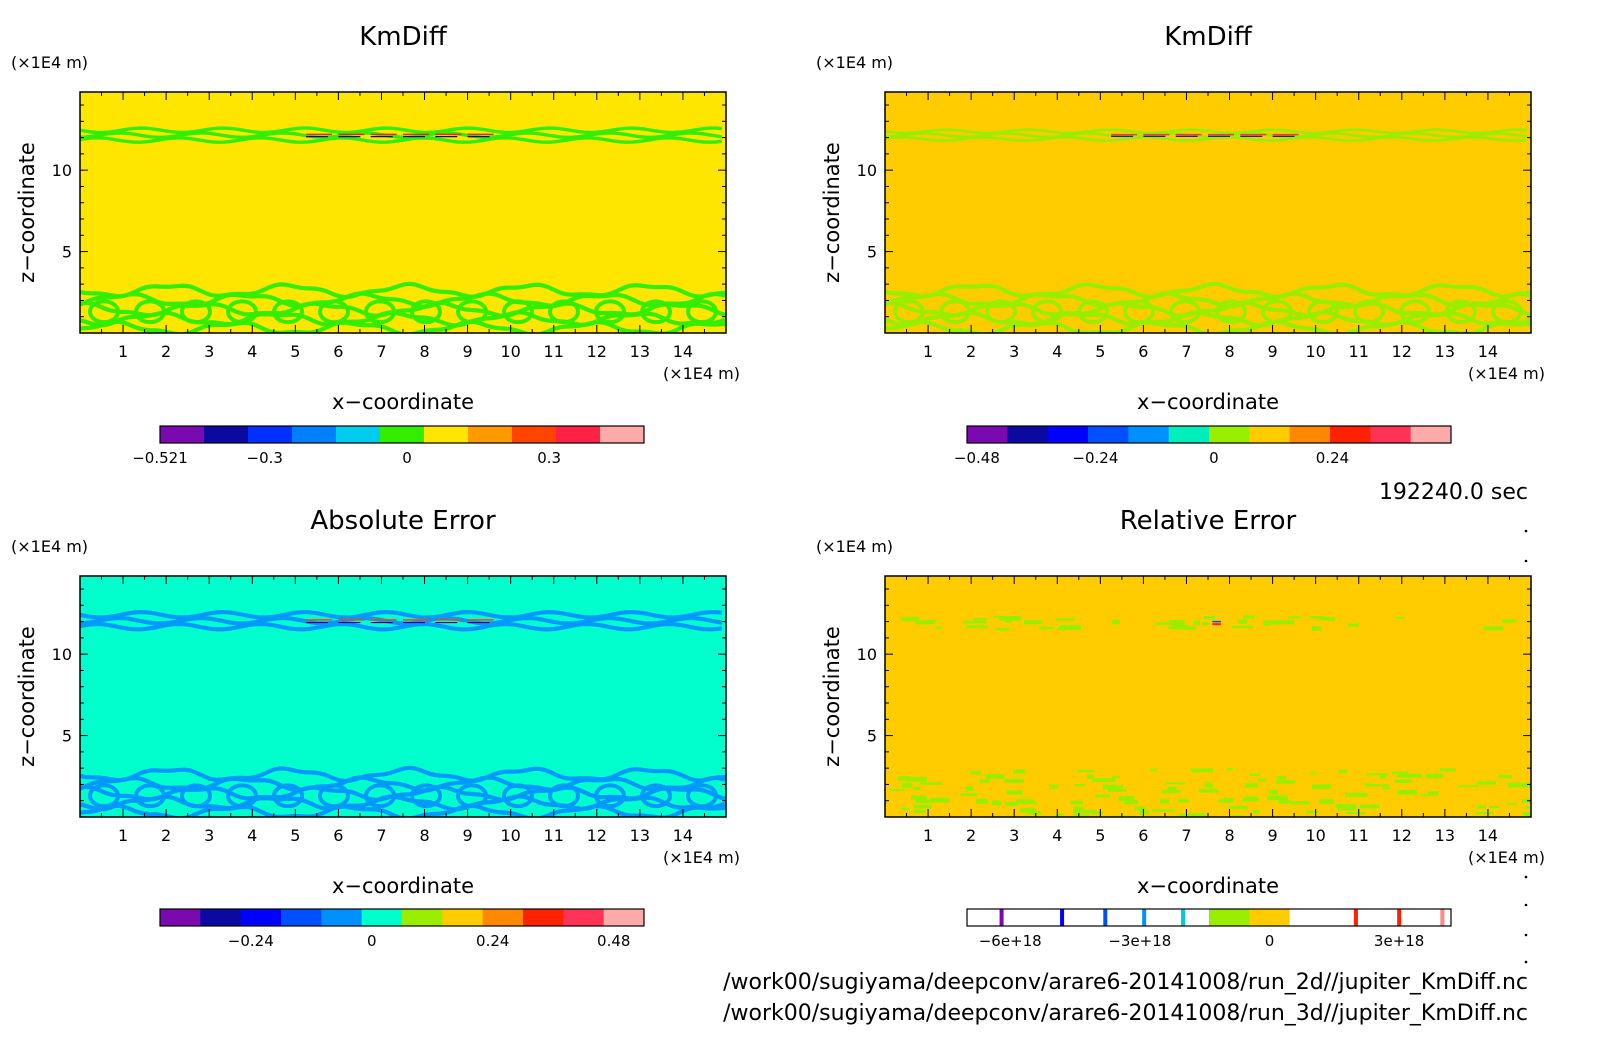 This screenshot has width=1604, height=1054. I want to click on x-tick-label: 4, so click(1057, 351).